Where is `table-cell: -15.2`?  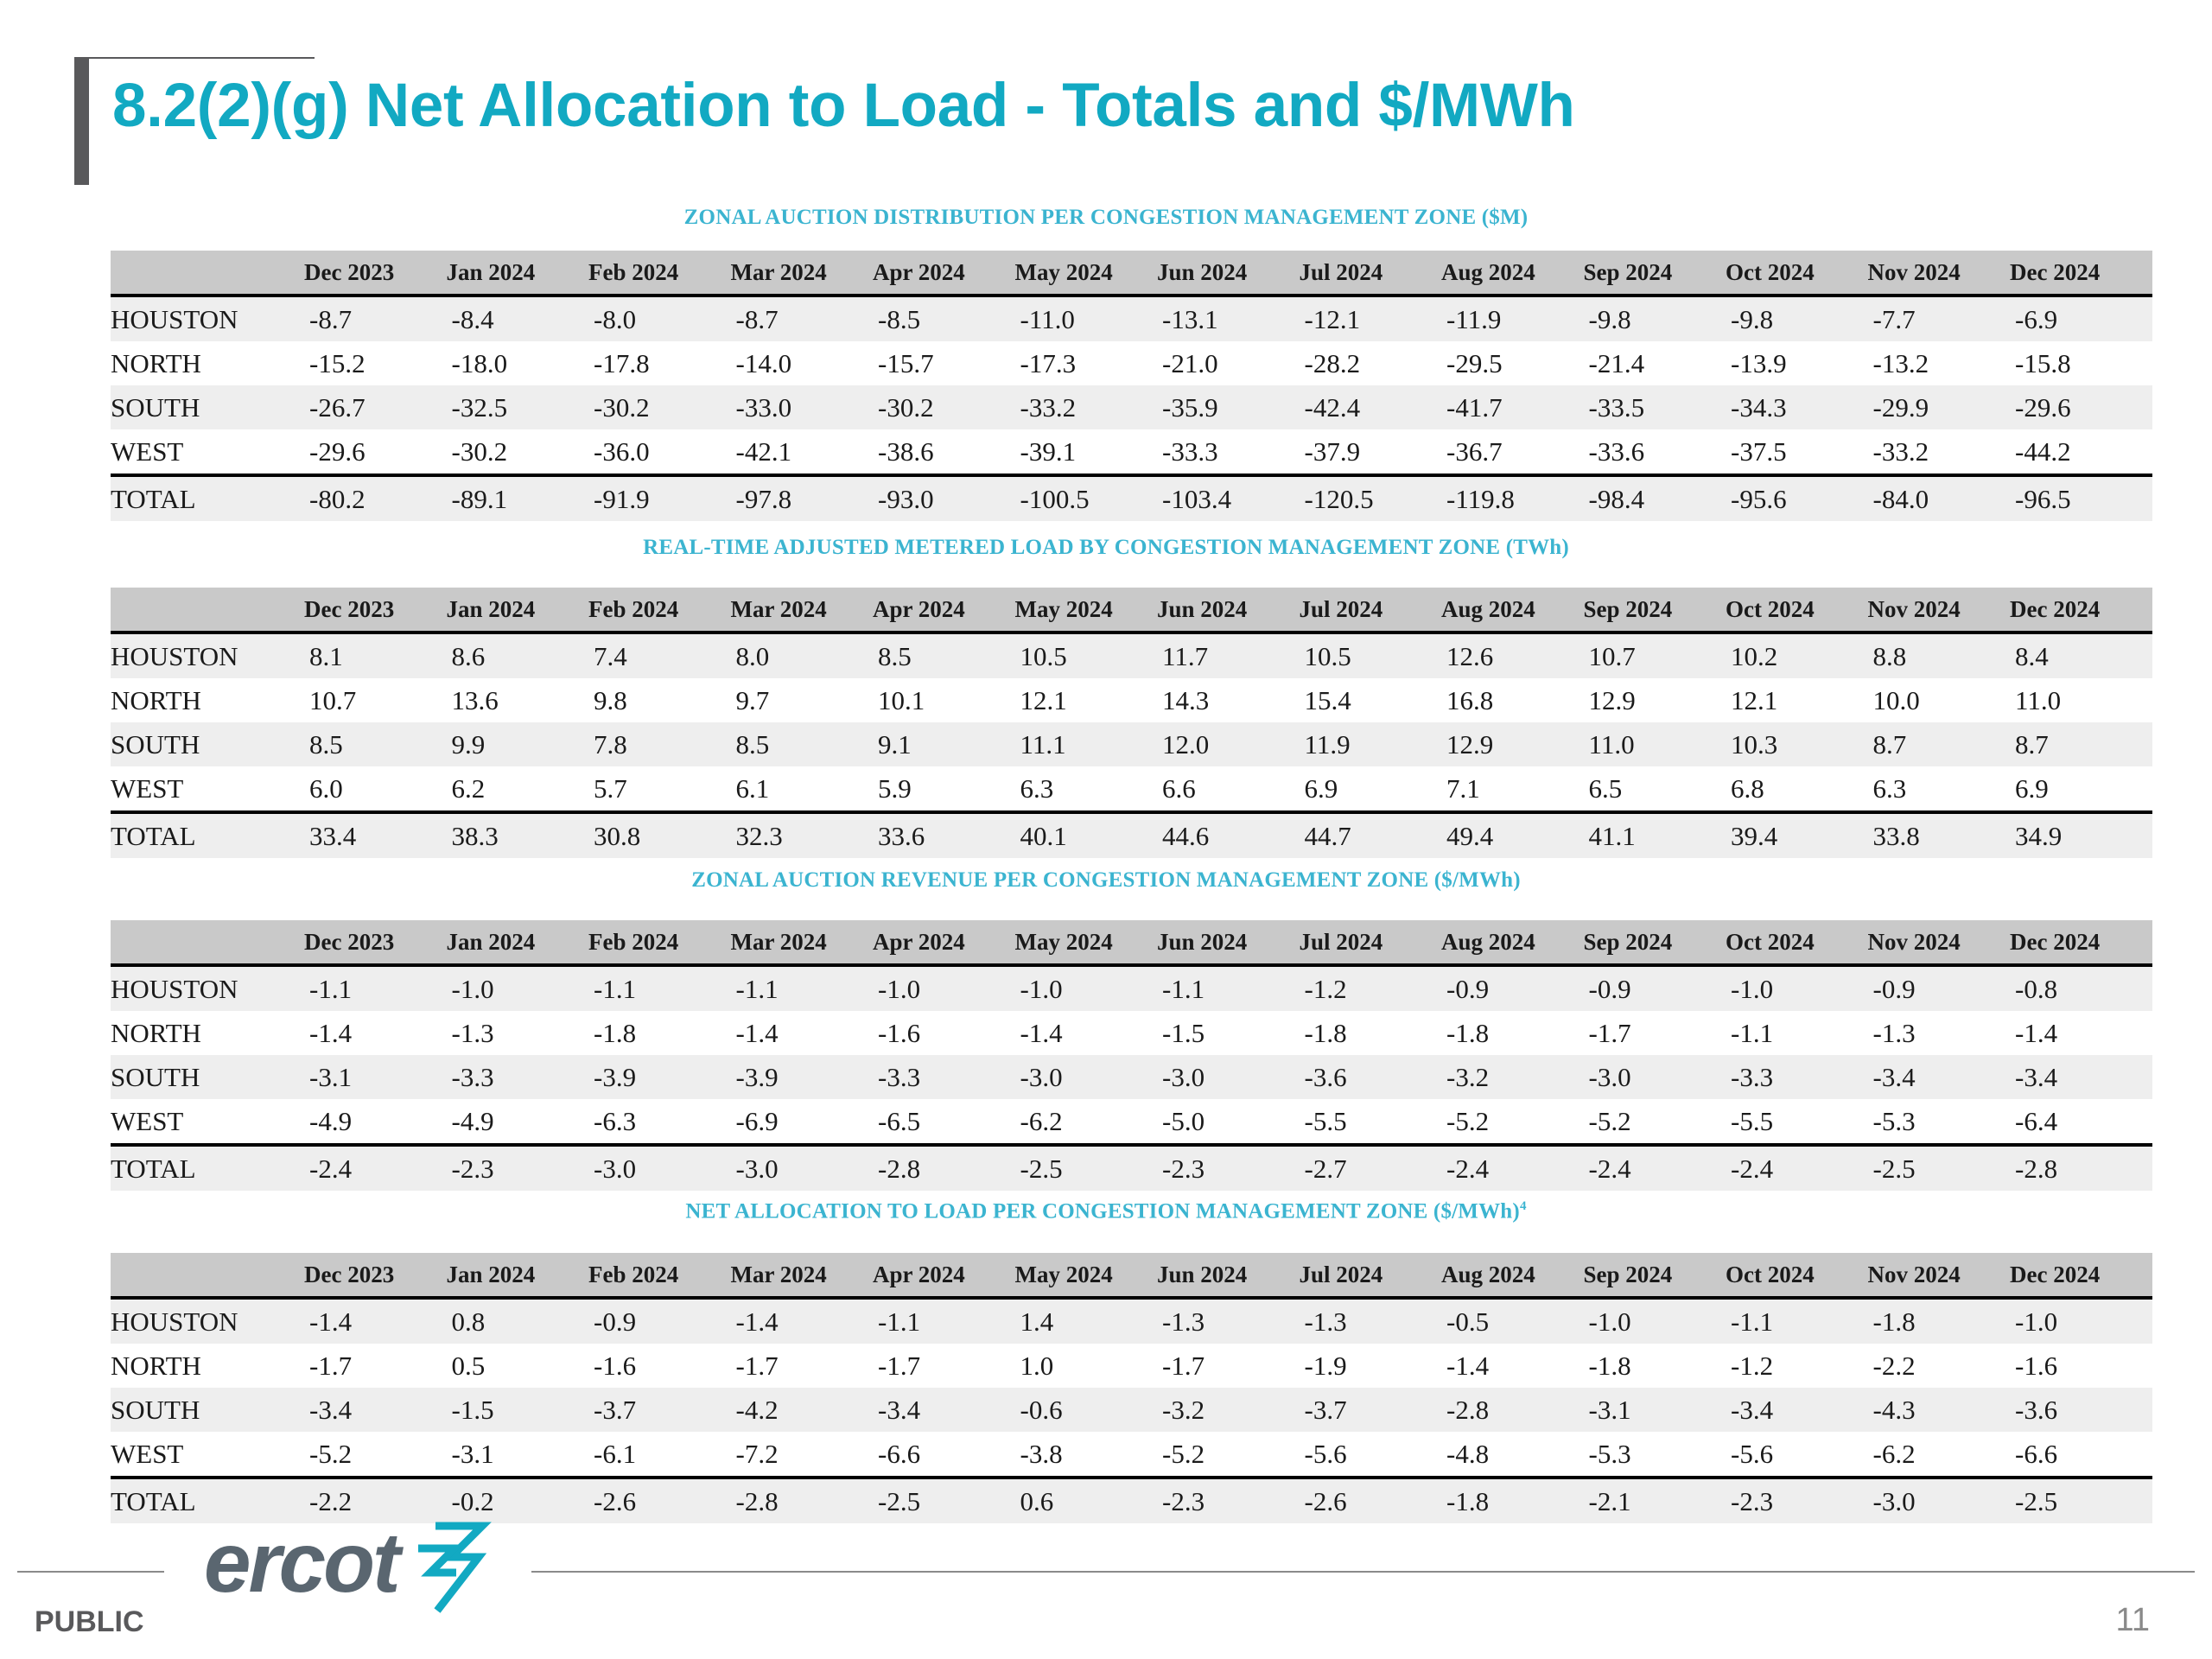
table-cell: -15.2 is located at coordinates (375, 363).